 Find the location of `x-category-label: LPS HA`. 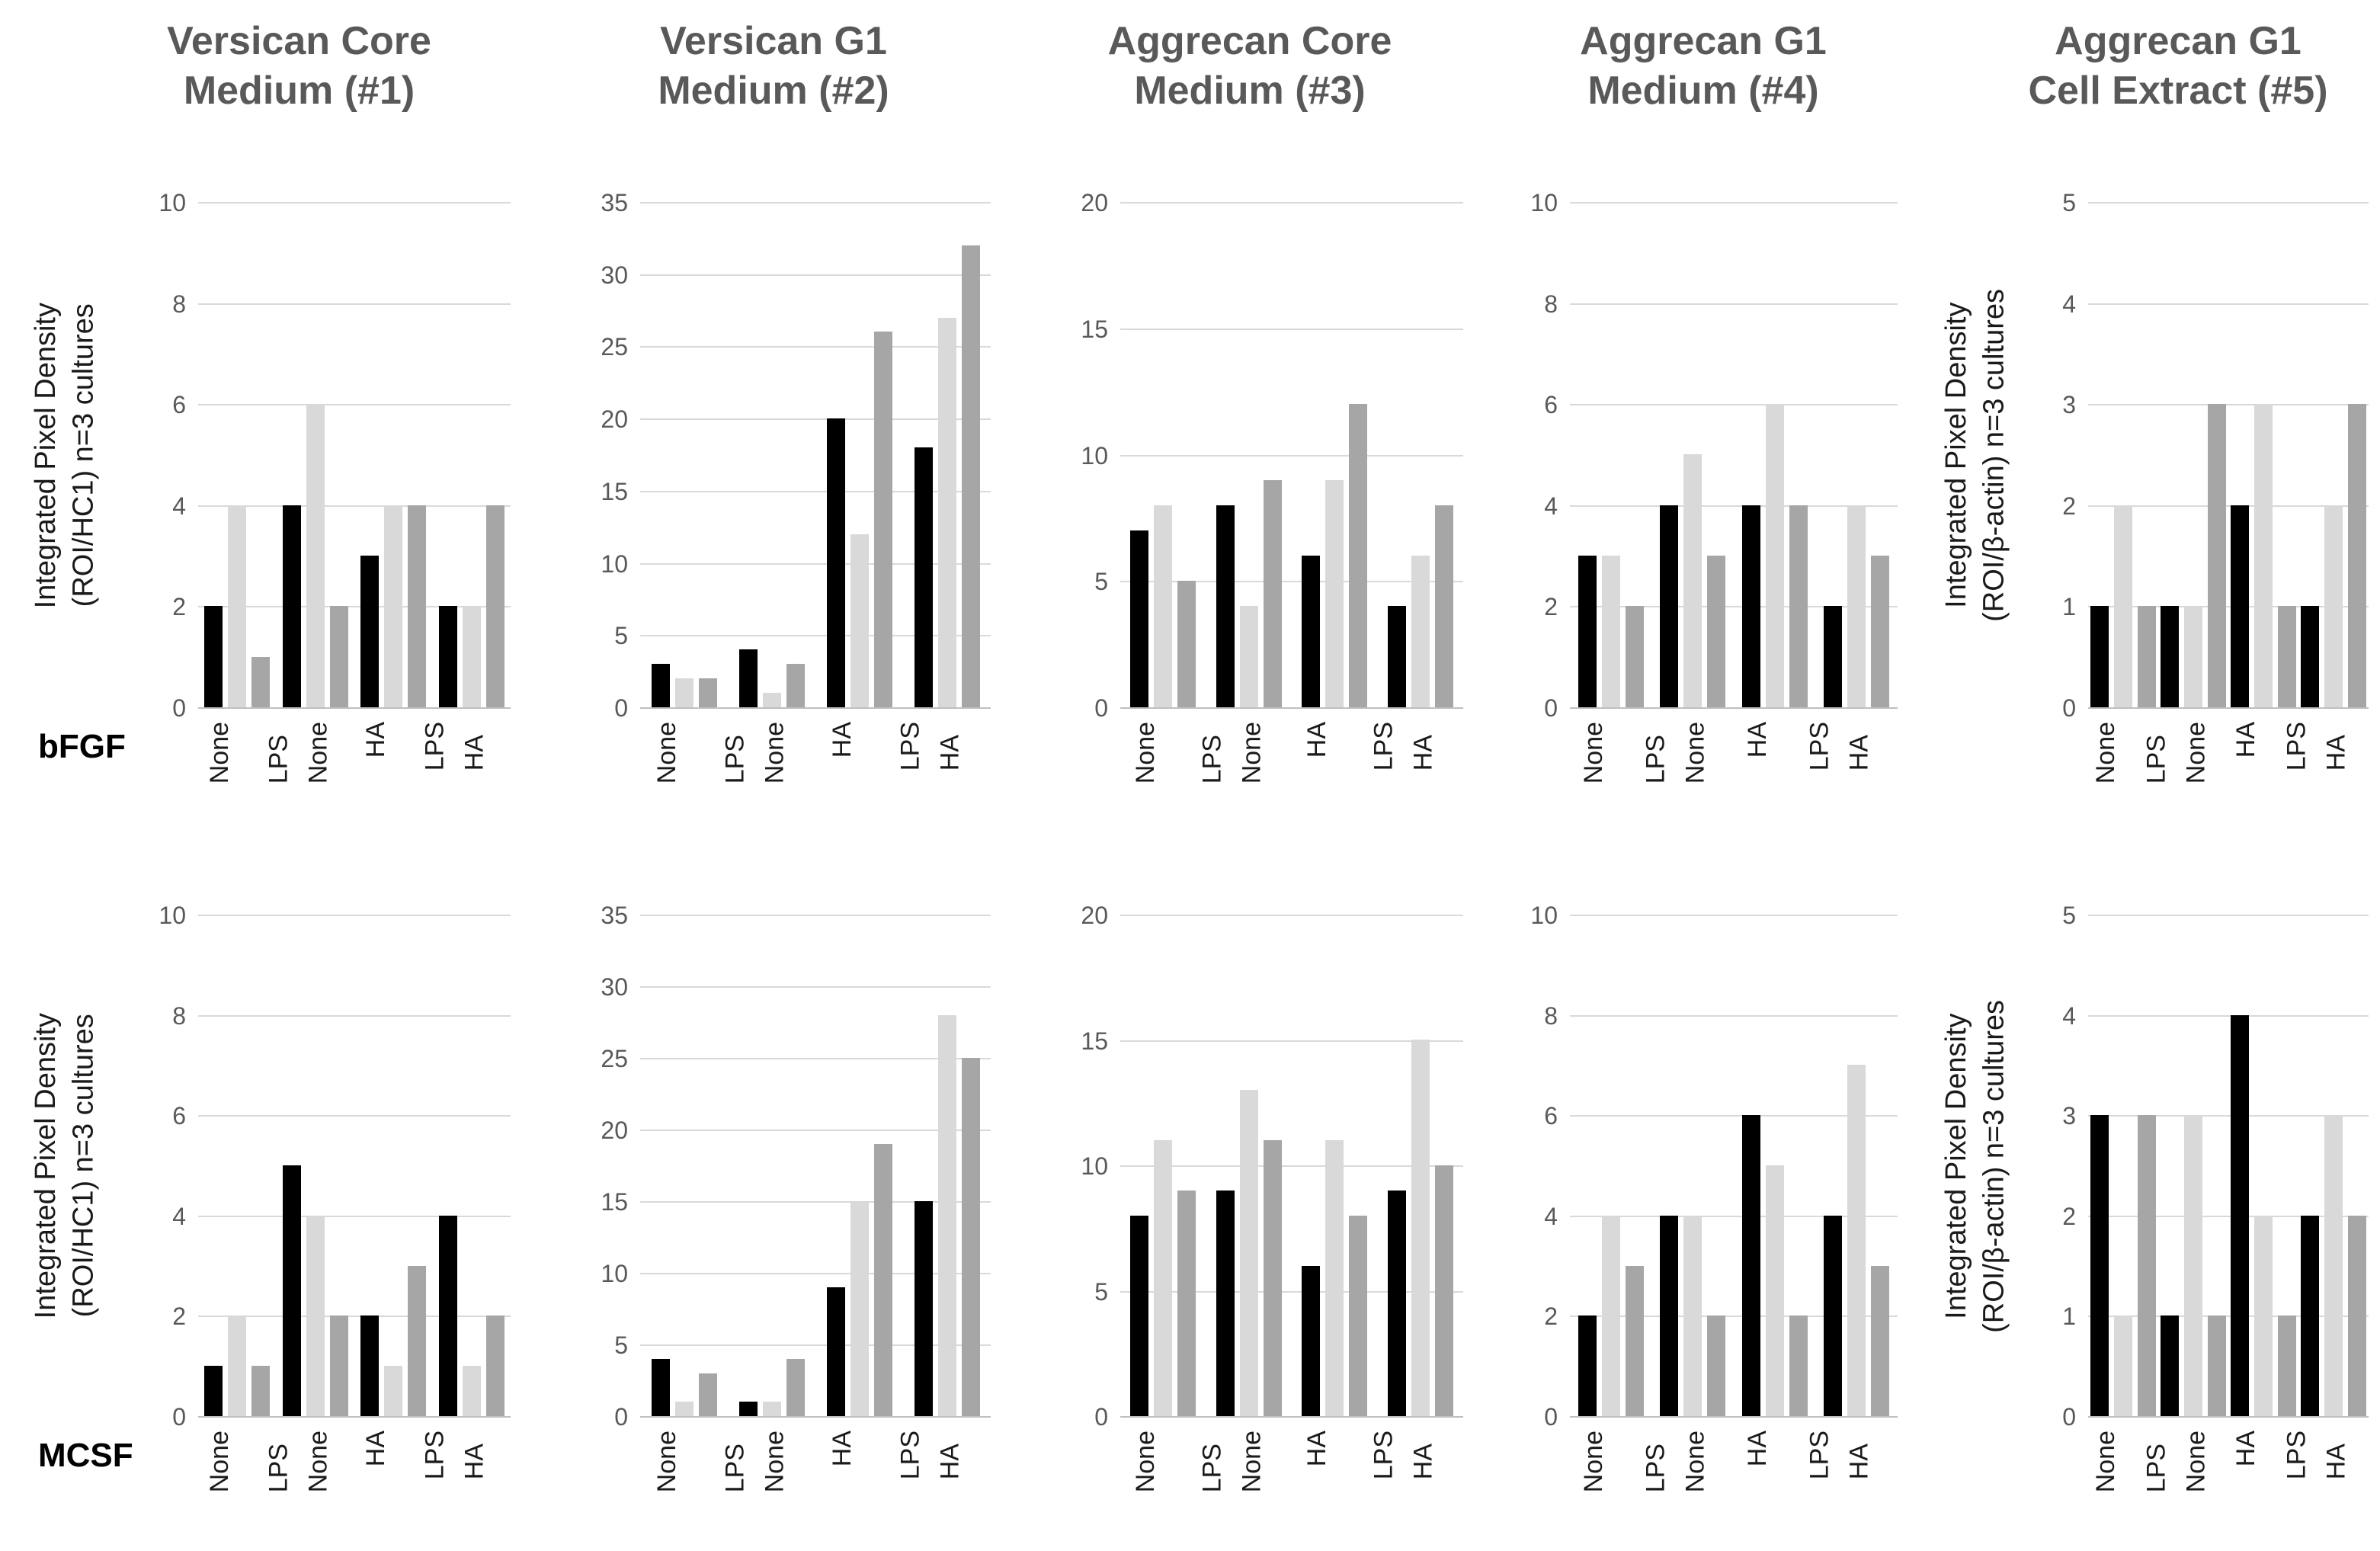

x-category-label: LPS HA is located at coordinates (929, 1455).